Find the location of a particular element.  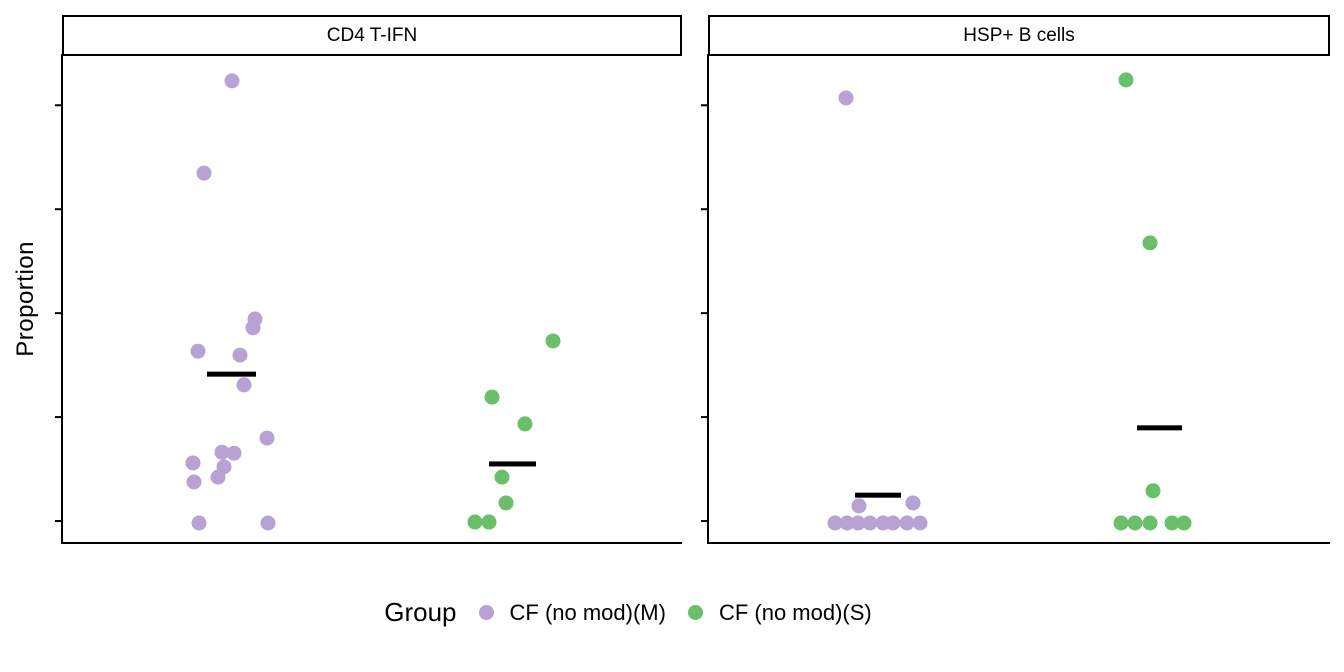

legend-entry-s: CF (no mod)(S) is located at coordinates (779, 612).